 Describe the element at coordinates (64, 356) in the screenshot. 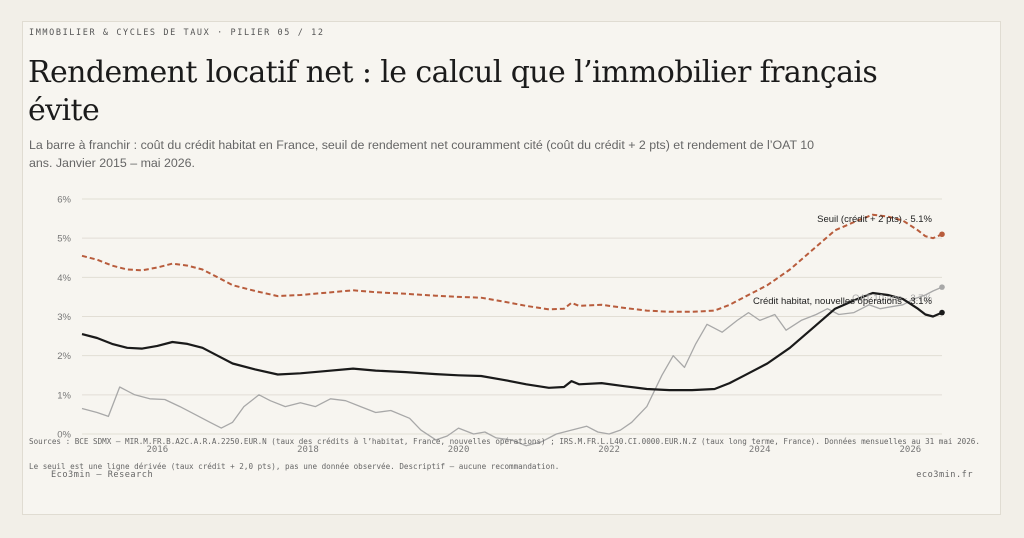

I see `y-tick-label: 2%` at that location.